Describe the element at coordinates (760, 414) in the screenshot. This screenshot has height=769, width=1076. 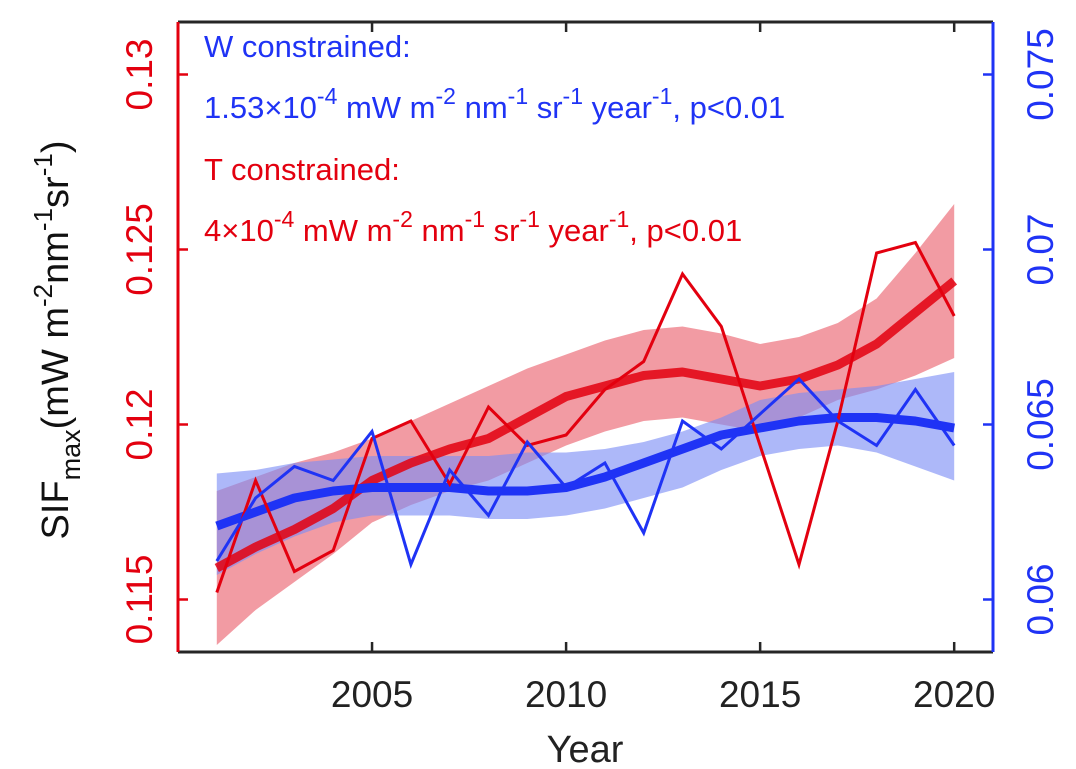
I see `w-constrained-point-2015` at that location.